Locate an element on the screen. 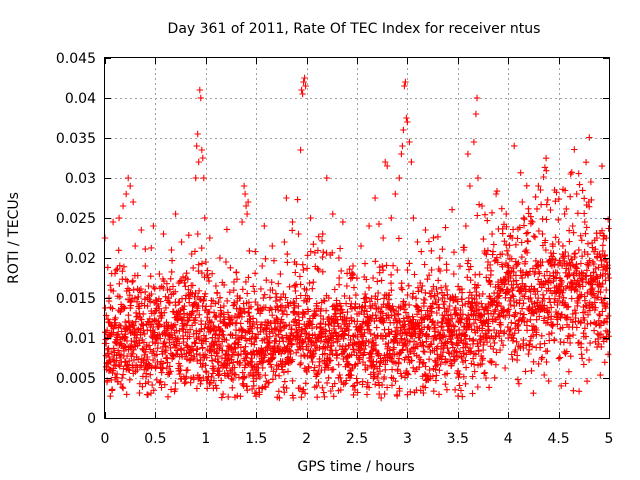  y-tick-label: 0.03 is located at coordinates (80, 179).